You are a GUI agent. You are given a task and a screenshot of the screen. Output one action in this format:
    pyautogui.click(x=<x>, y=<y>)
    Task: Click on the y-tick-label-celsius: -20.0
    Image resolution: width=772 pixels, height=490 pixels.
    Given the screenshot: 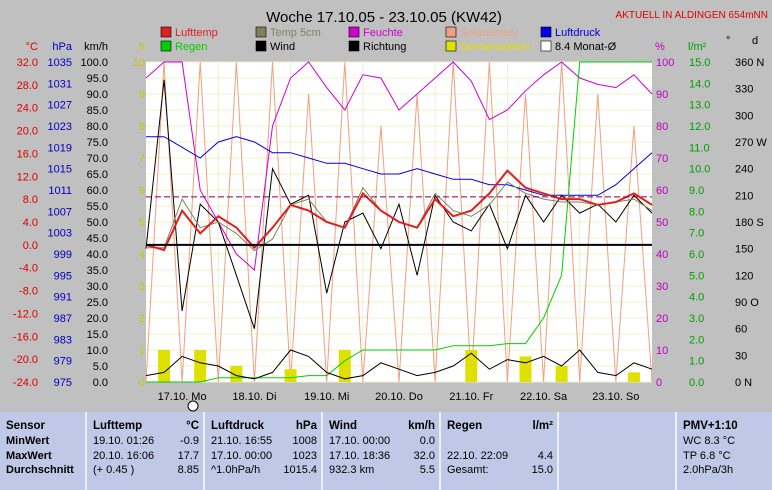 What is the action you would take?
    pyautogui.click(x=25, y=360)
    